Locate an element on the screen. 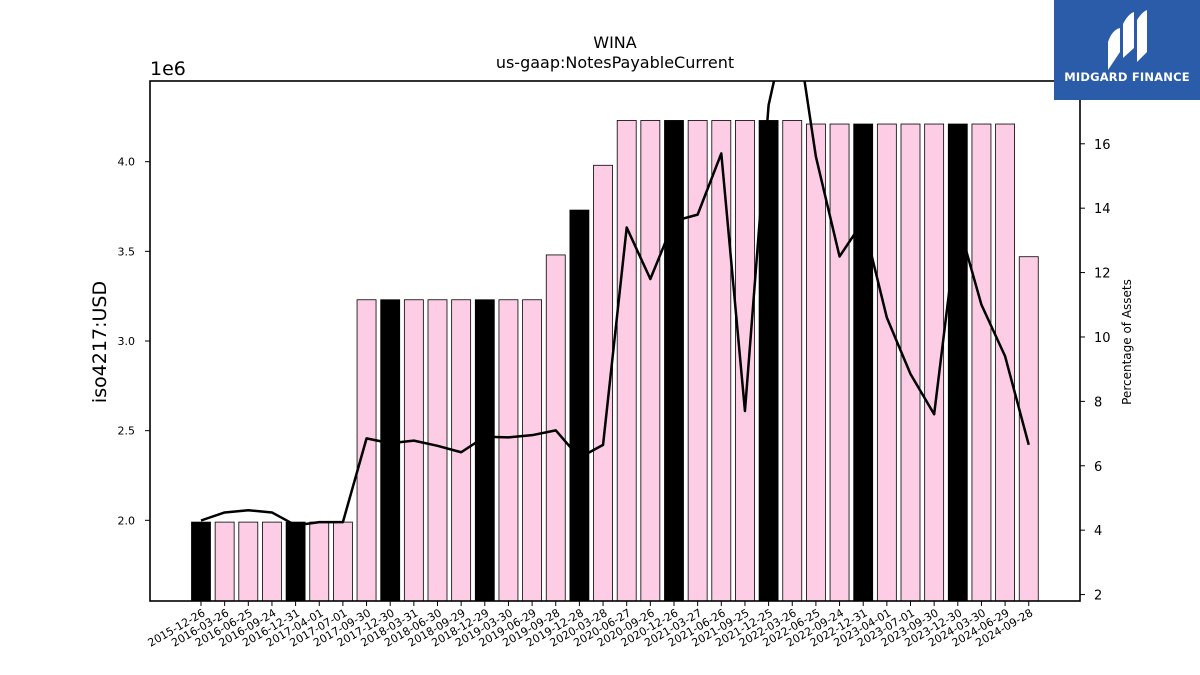 This screenshot has width=1200, height=675. y2-tick-label: 4 is located at coordinates (1098, 531).